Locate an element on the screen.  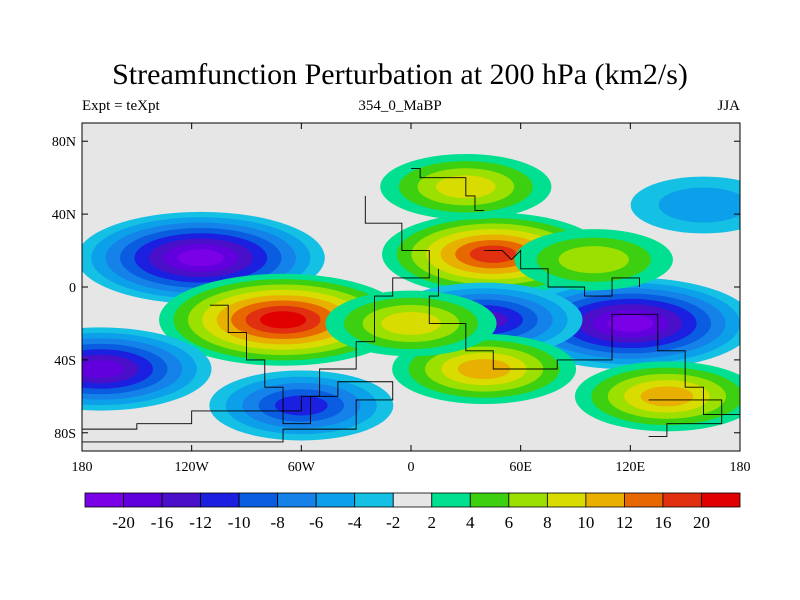
run-id-label: 354_0_MaBP is located at coordinates (400, 106).